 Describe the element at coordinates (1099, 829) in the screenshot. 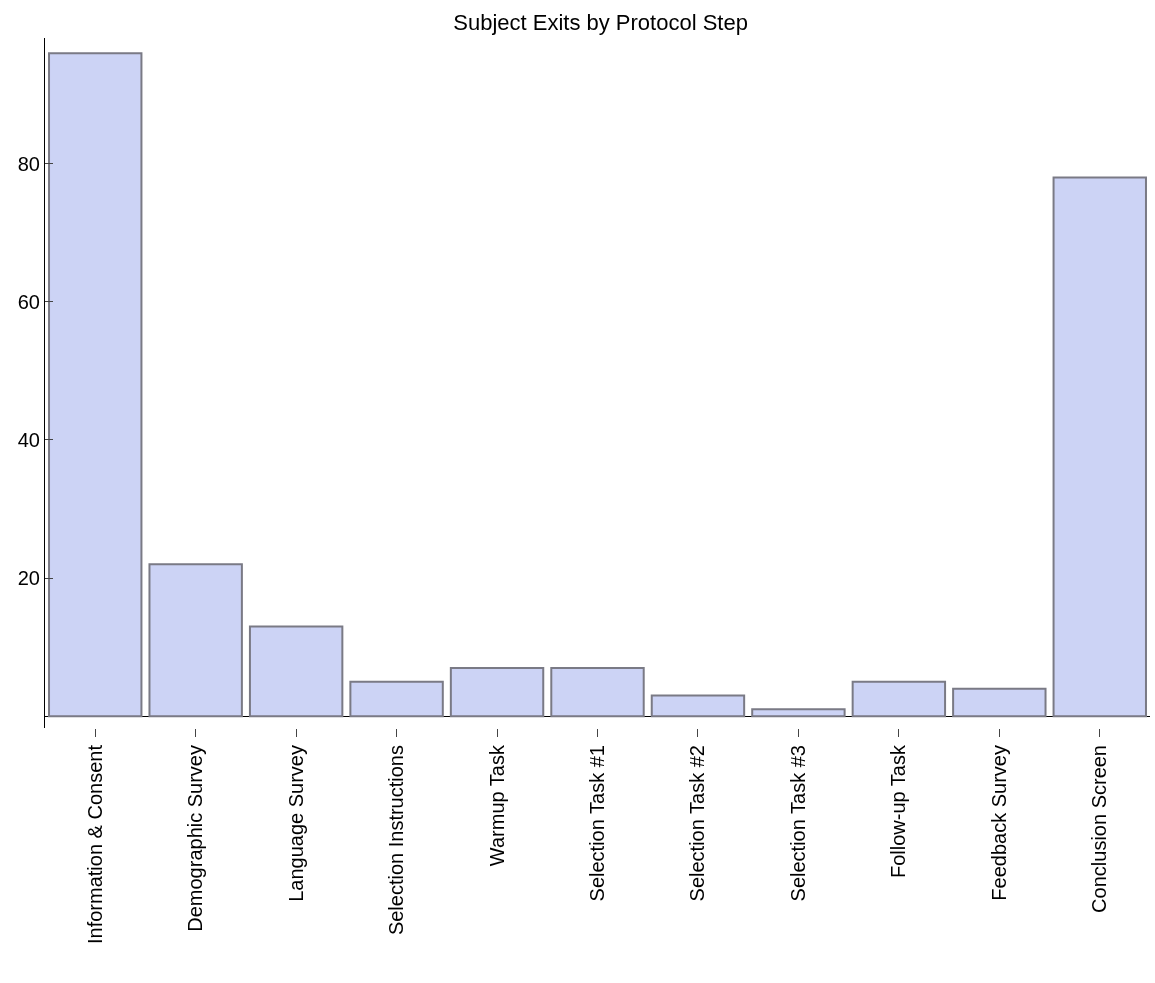

I see `x-tick-label: Conclusion Screen` at that location.